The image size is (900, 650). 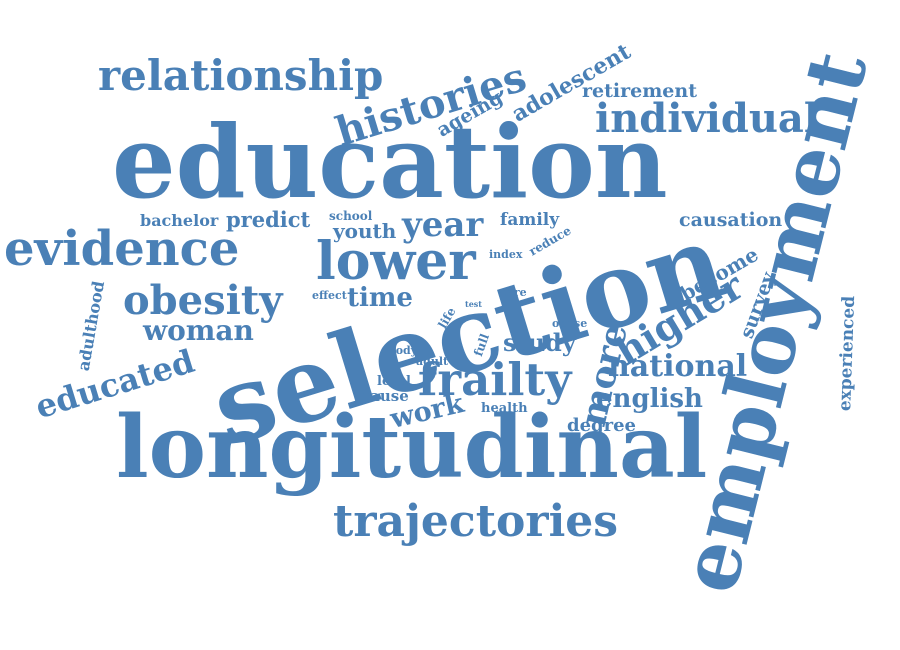 I want to click on word-time: time, so click(x=380, y=298).